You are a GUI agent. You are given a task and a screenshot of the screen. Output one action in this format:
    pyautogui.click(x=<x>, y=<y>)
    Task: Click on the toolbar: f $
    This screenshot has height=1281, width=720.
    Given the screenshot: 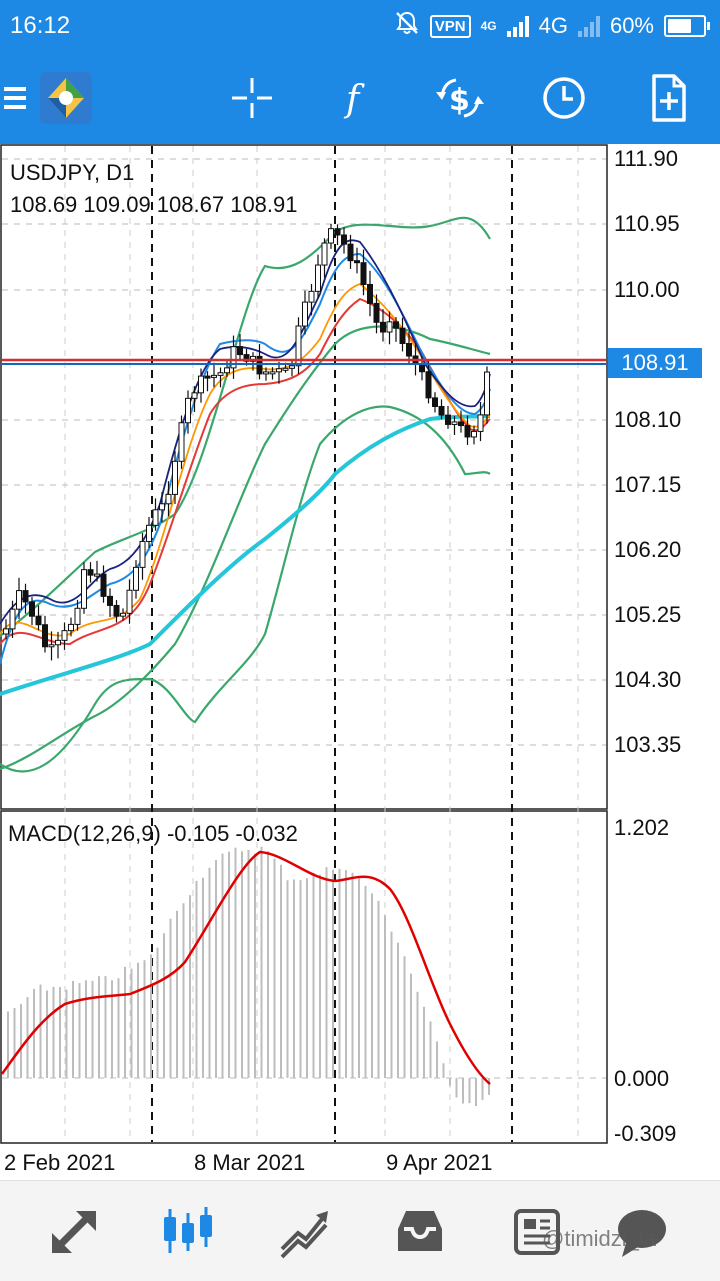 What is the action you would take?
    pyautogui.click(x=360, y=98)
    